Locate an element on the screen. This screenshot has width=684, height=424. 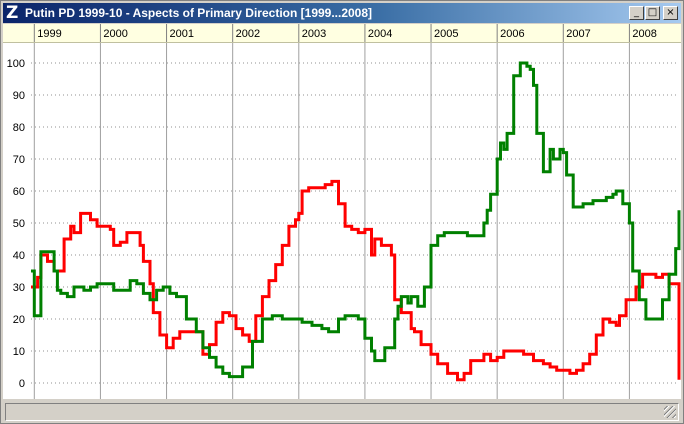
y-tick-label: 70 is located at coordinates (19, 160).